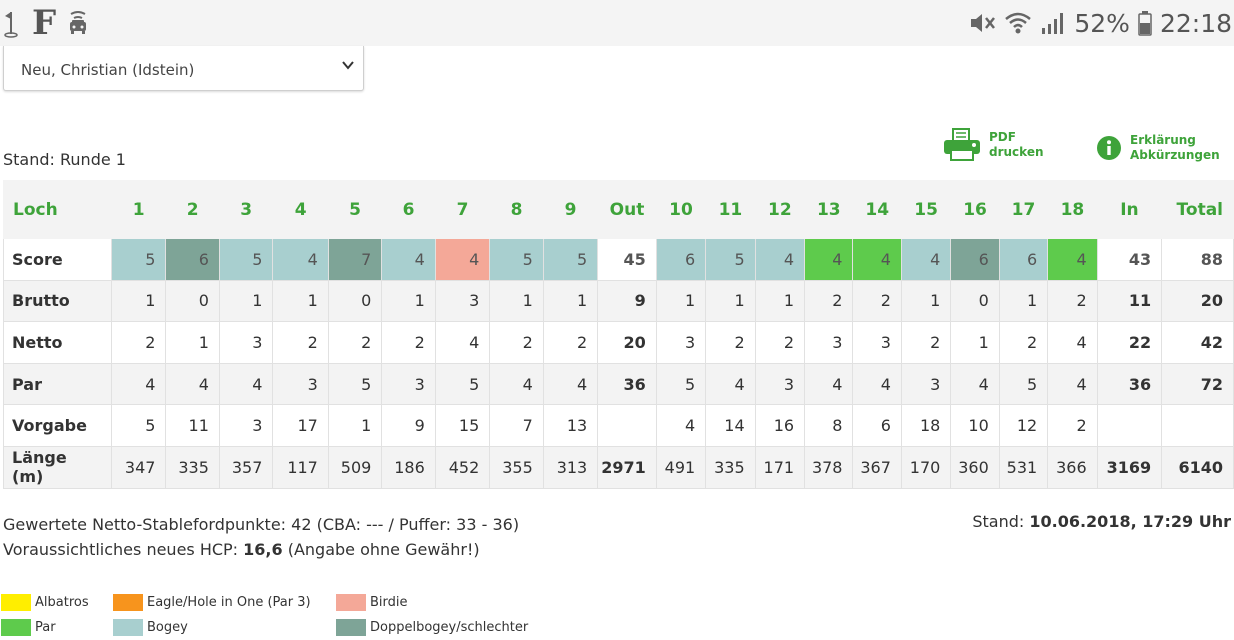 Image resolution: width=1234 pixels, height=640 pixels. I want to click on table-cell: 313, so click(570, 467).